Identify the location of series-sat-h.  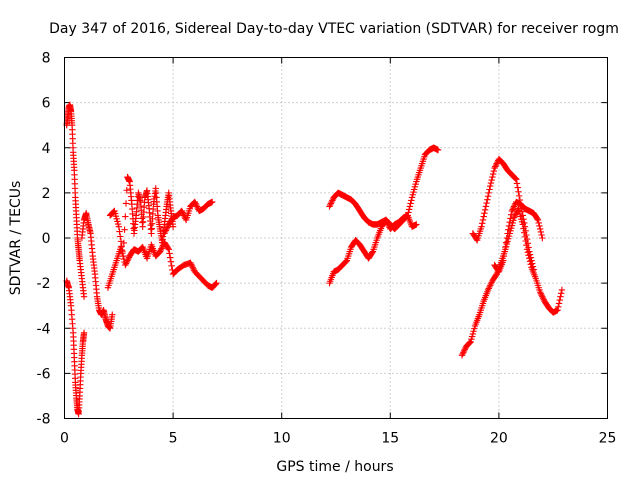
(373, 211).